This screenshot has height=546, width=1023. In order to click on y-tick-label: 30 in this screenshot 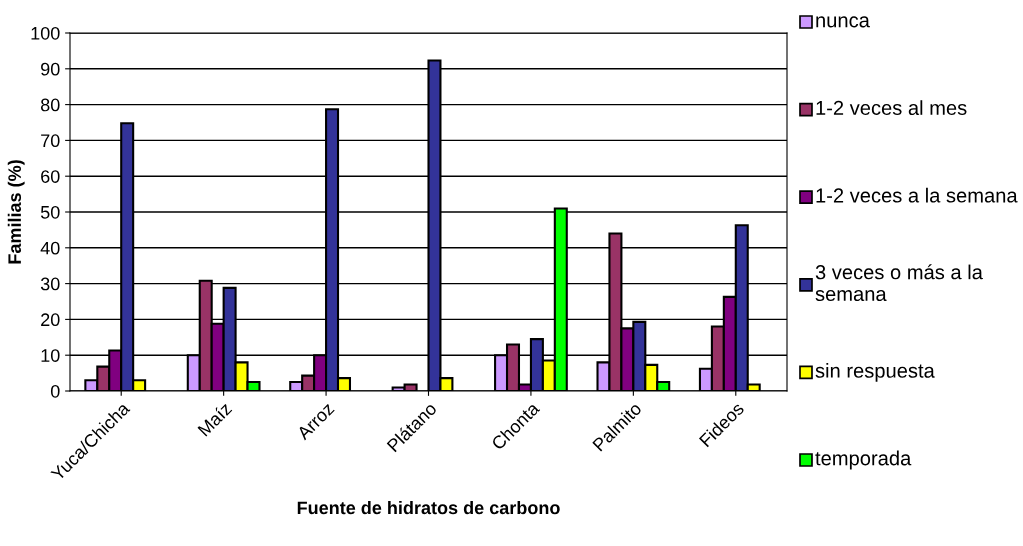, I will do `click(50, 284)`.